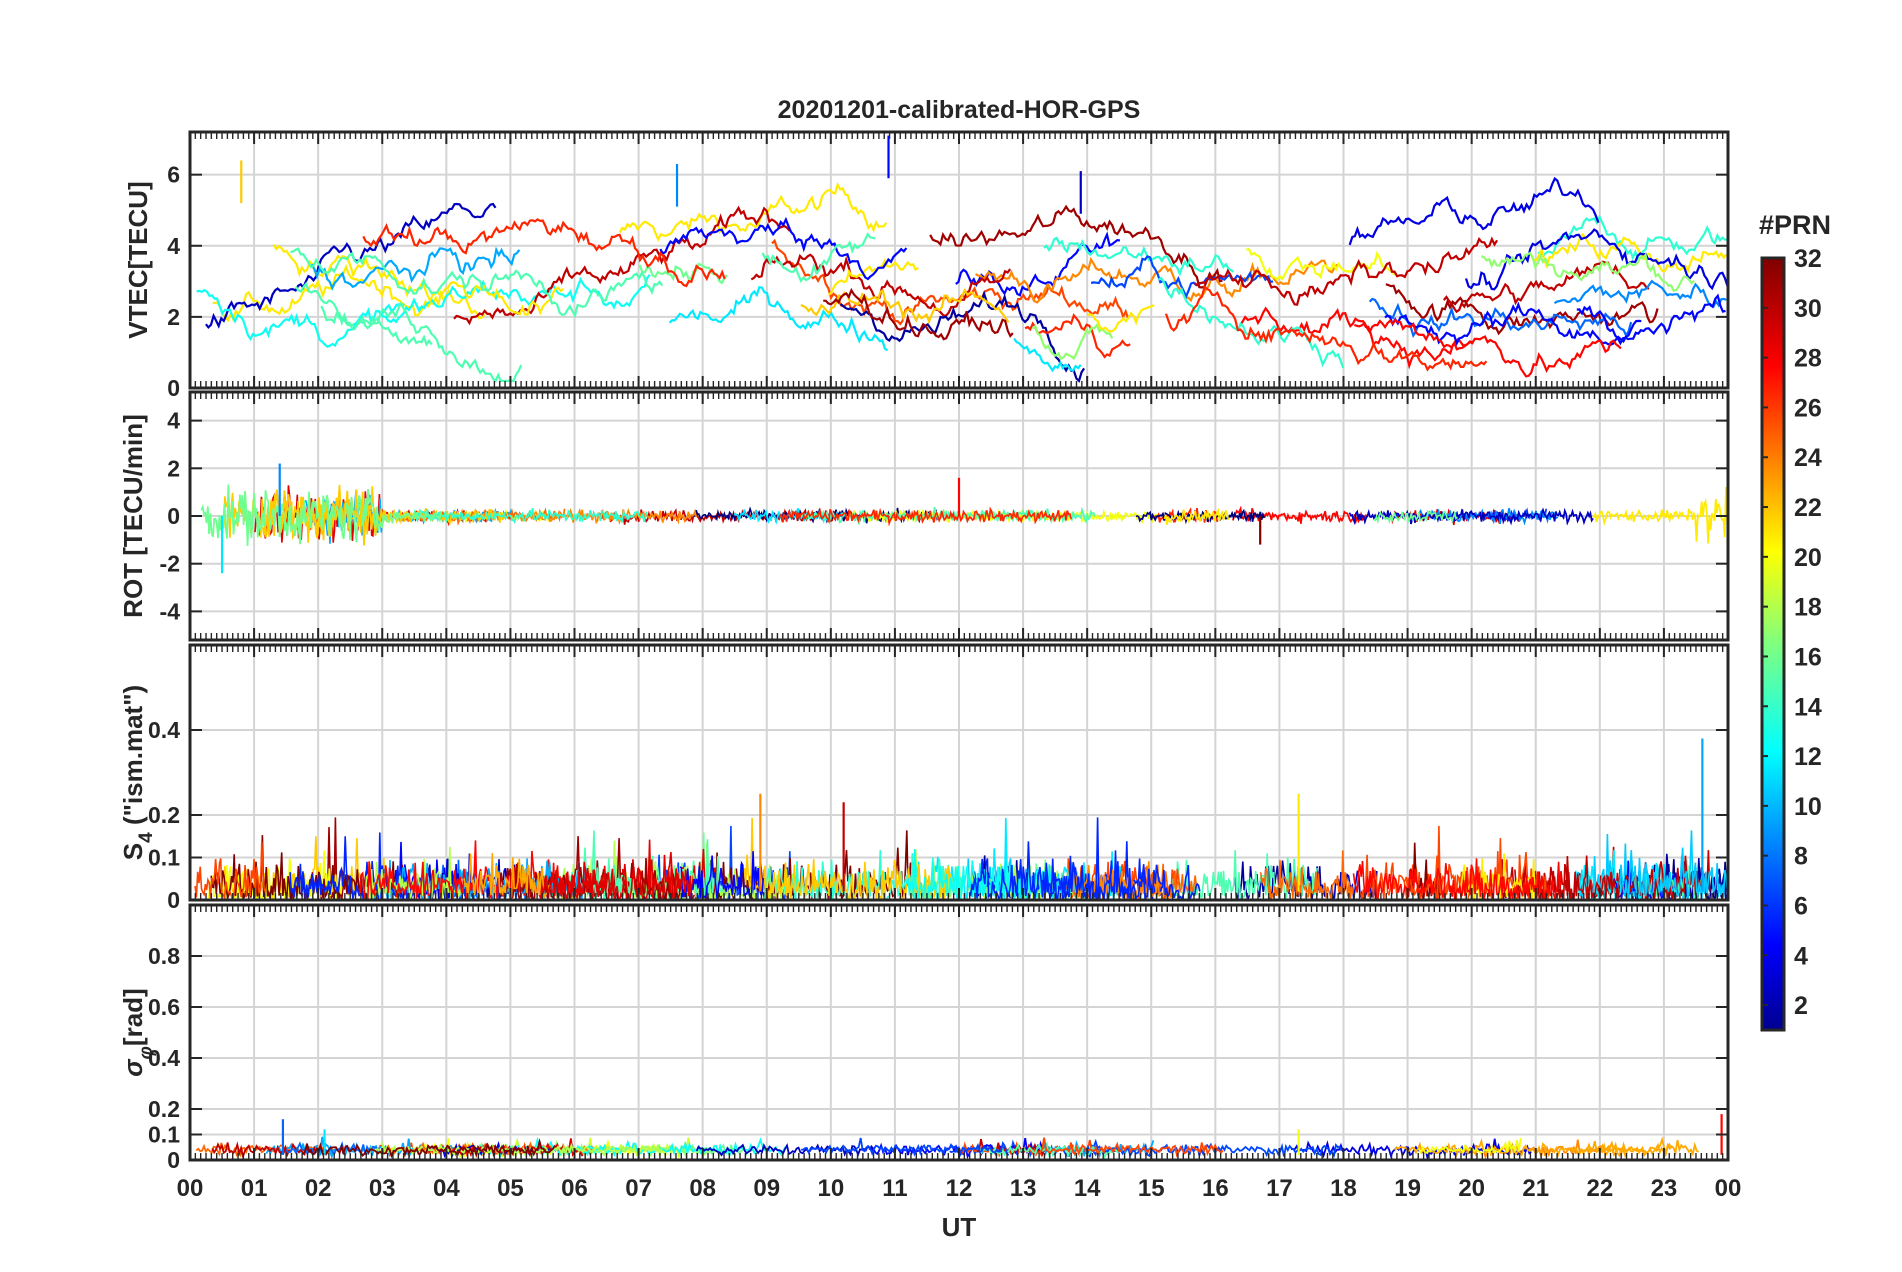 This screenshot has height=1272, width=1902. What do you see at coordinates (1773, 644) in the screenshot?
I see `colorbar-ramp` at bounding box center [1773, 644].